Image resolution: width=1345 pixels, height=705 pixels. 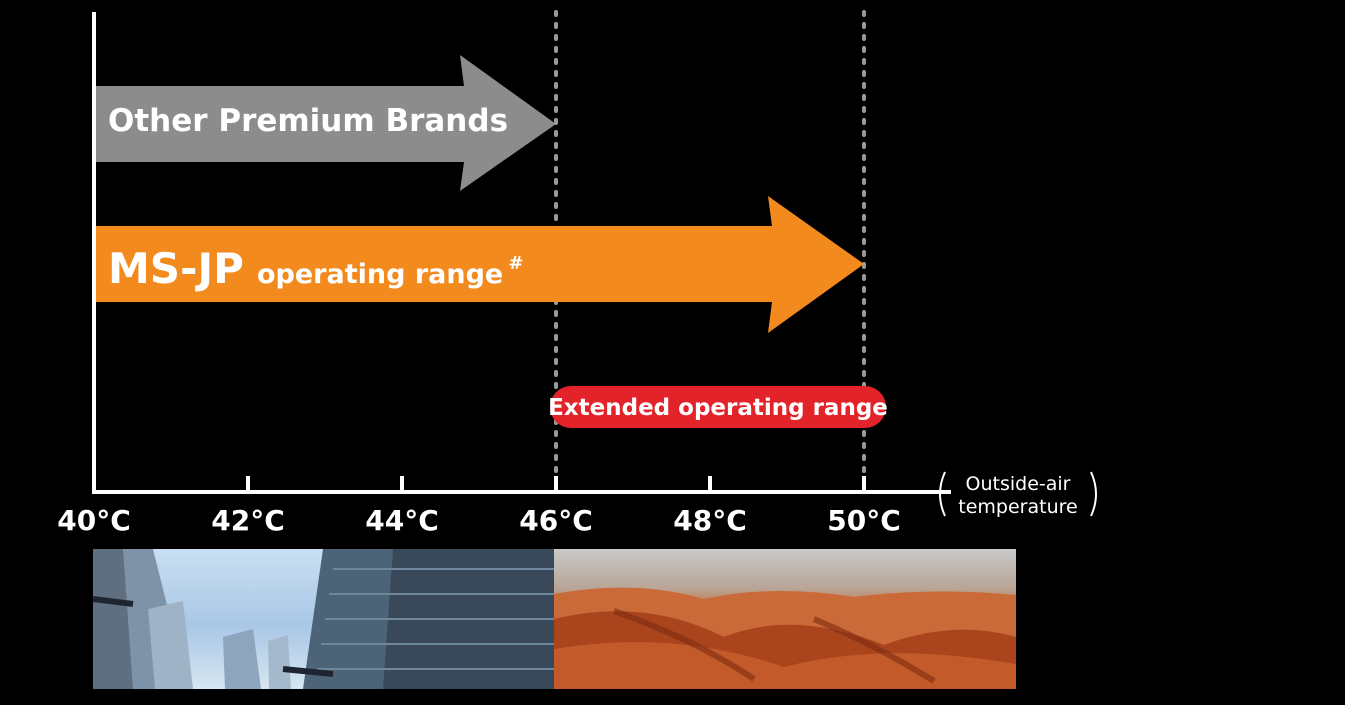 I want to click on extended-range-label: Extended operating range, so click(x=718, y=408).